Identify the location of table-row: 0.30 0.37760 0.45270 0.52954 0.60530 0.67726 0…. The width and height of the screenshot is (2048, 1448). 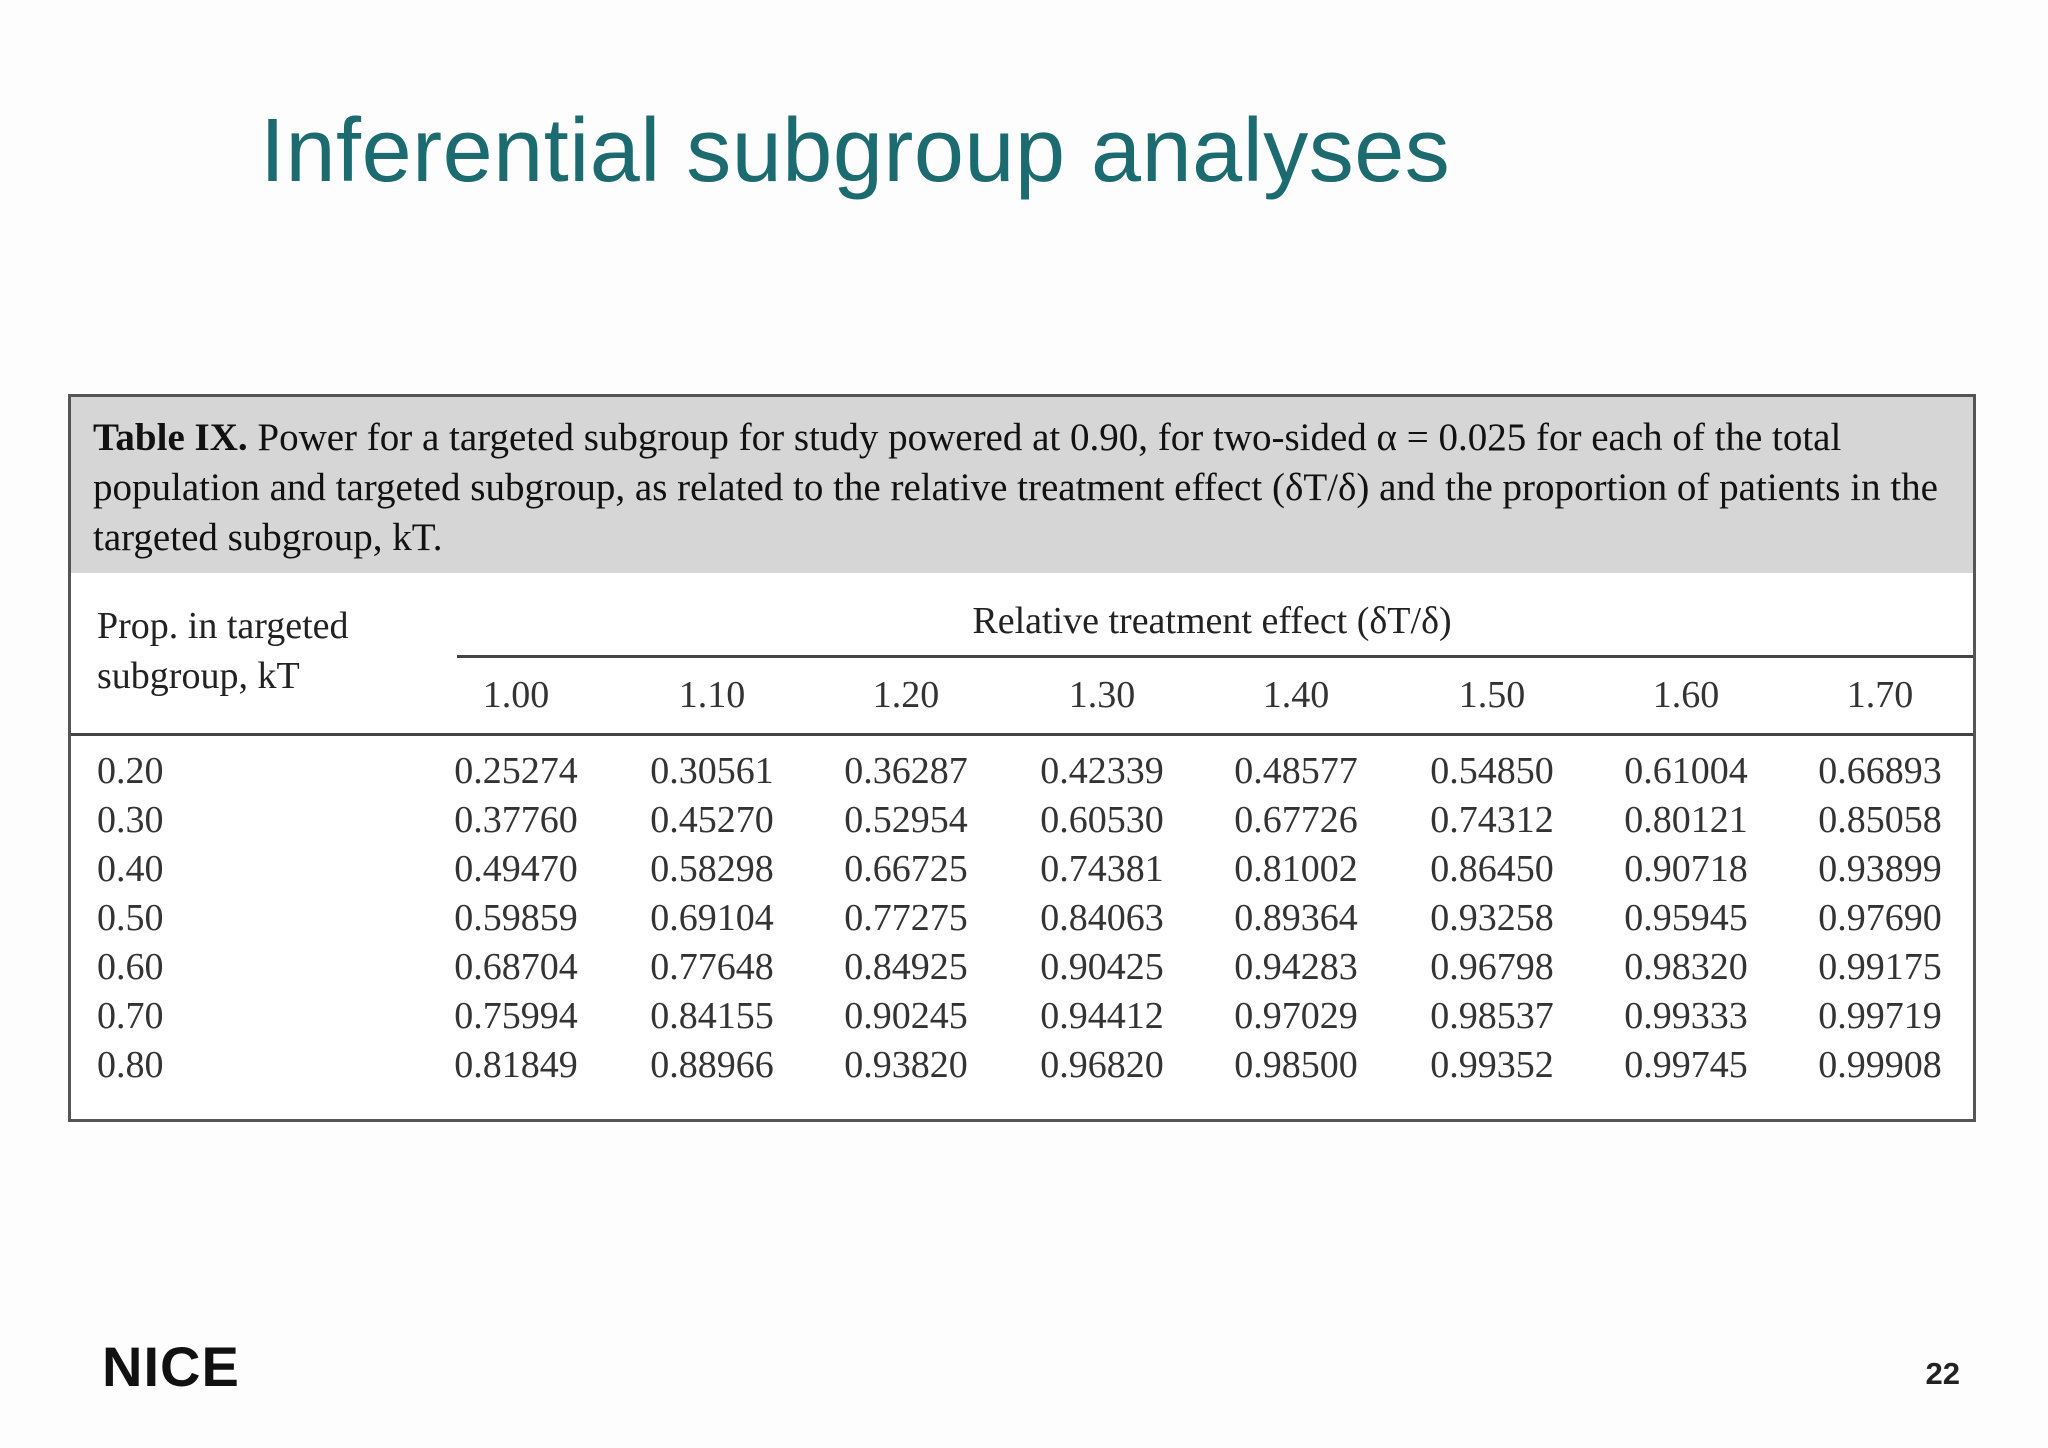
(1022, 822).